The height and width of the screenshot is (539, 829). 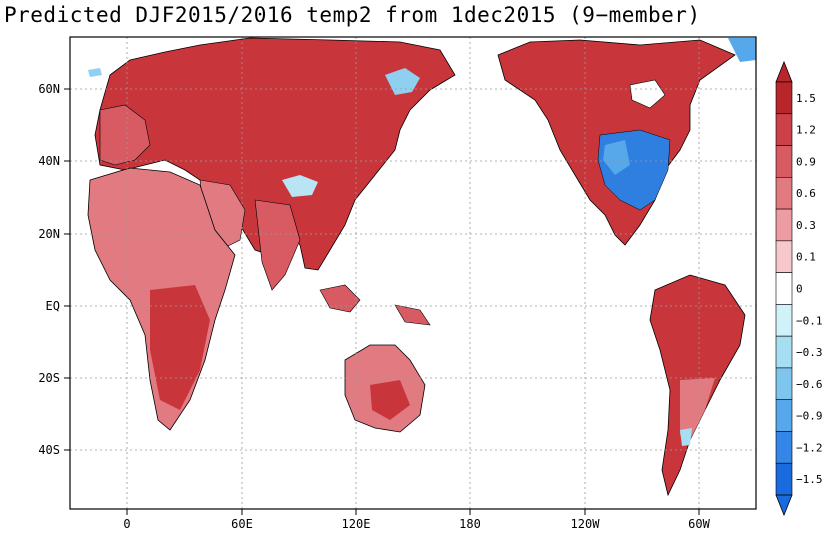 I want to click on colorbar-label: −0.9, so click(x=809, y=416).